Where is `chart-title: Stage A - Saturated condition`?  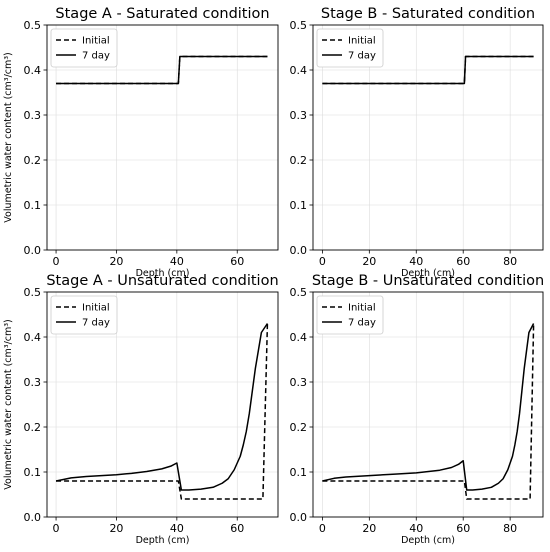
chart-title: Stage A - Saturated condition is located at coordinates (162, 14).